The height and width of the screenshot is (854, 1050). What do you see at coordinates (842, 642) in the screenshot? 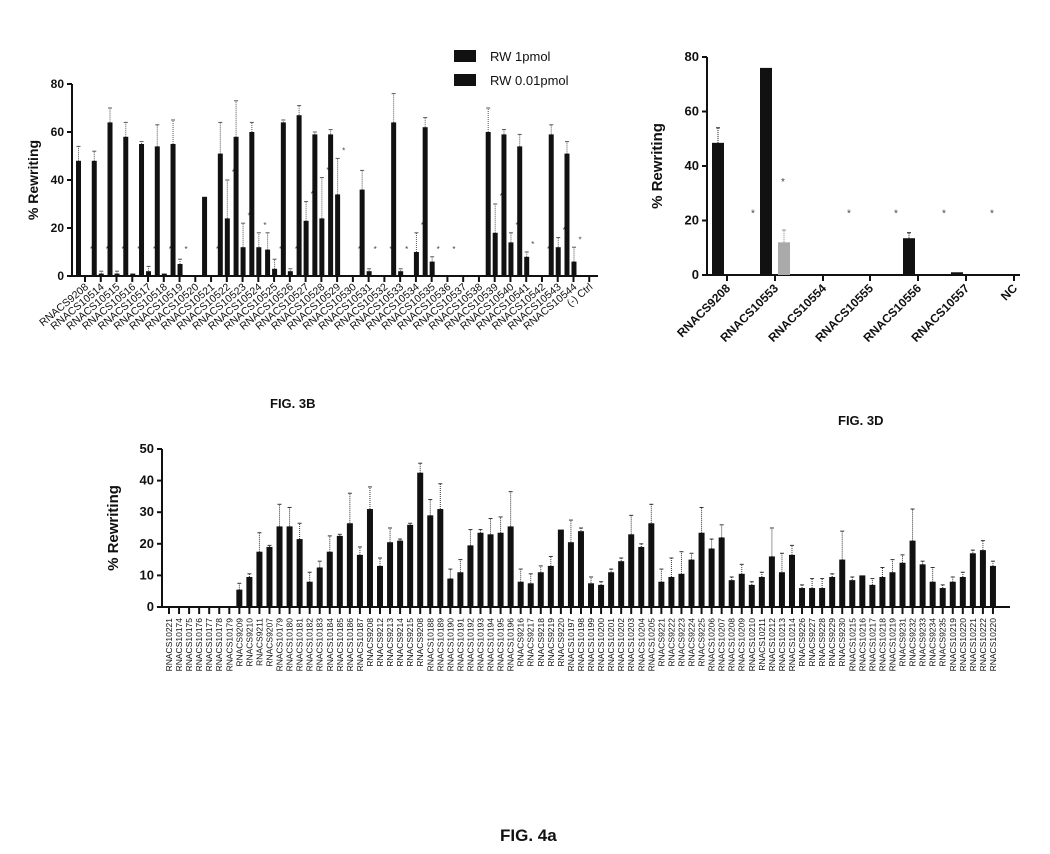
I see `x-tick-label: RNACS9230` at bounding box center [842, 642].